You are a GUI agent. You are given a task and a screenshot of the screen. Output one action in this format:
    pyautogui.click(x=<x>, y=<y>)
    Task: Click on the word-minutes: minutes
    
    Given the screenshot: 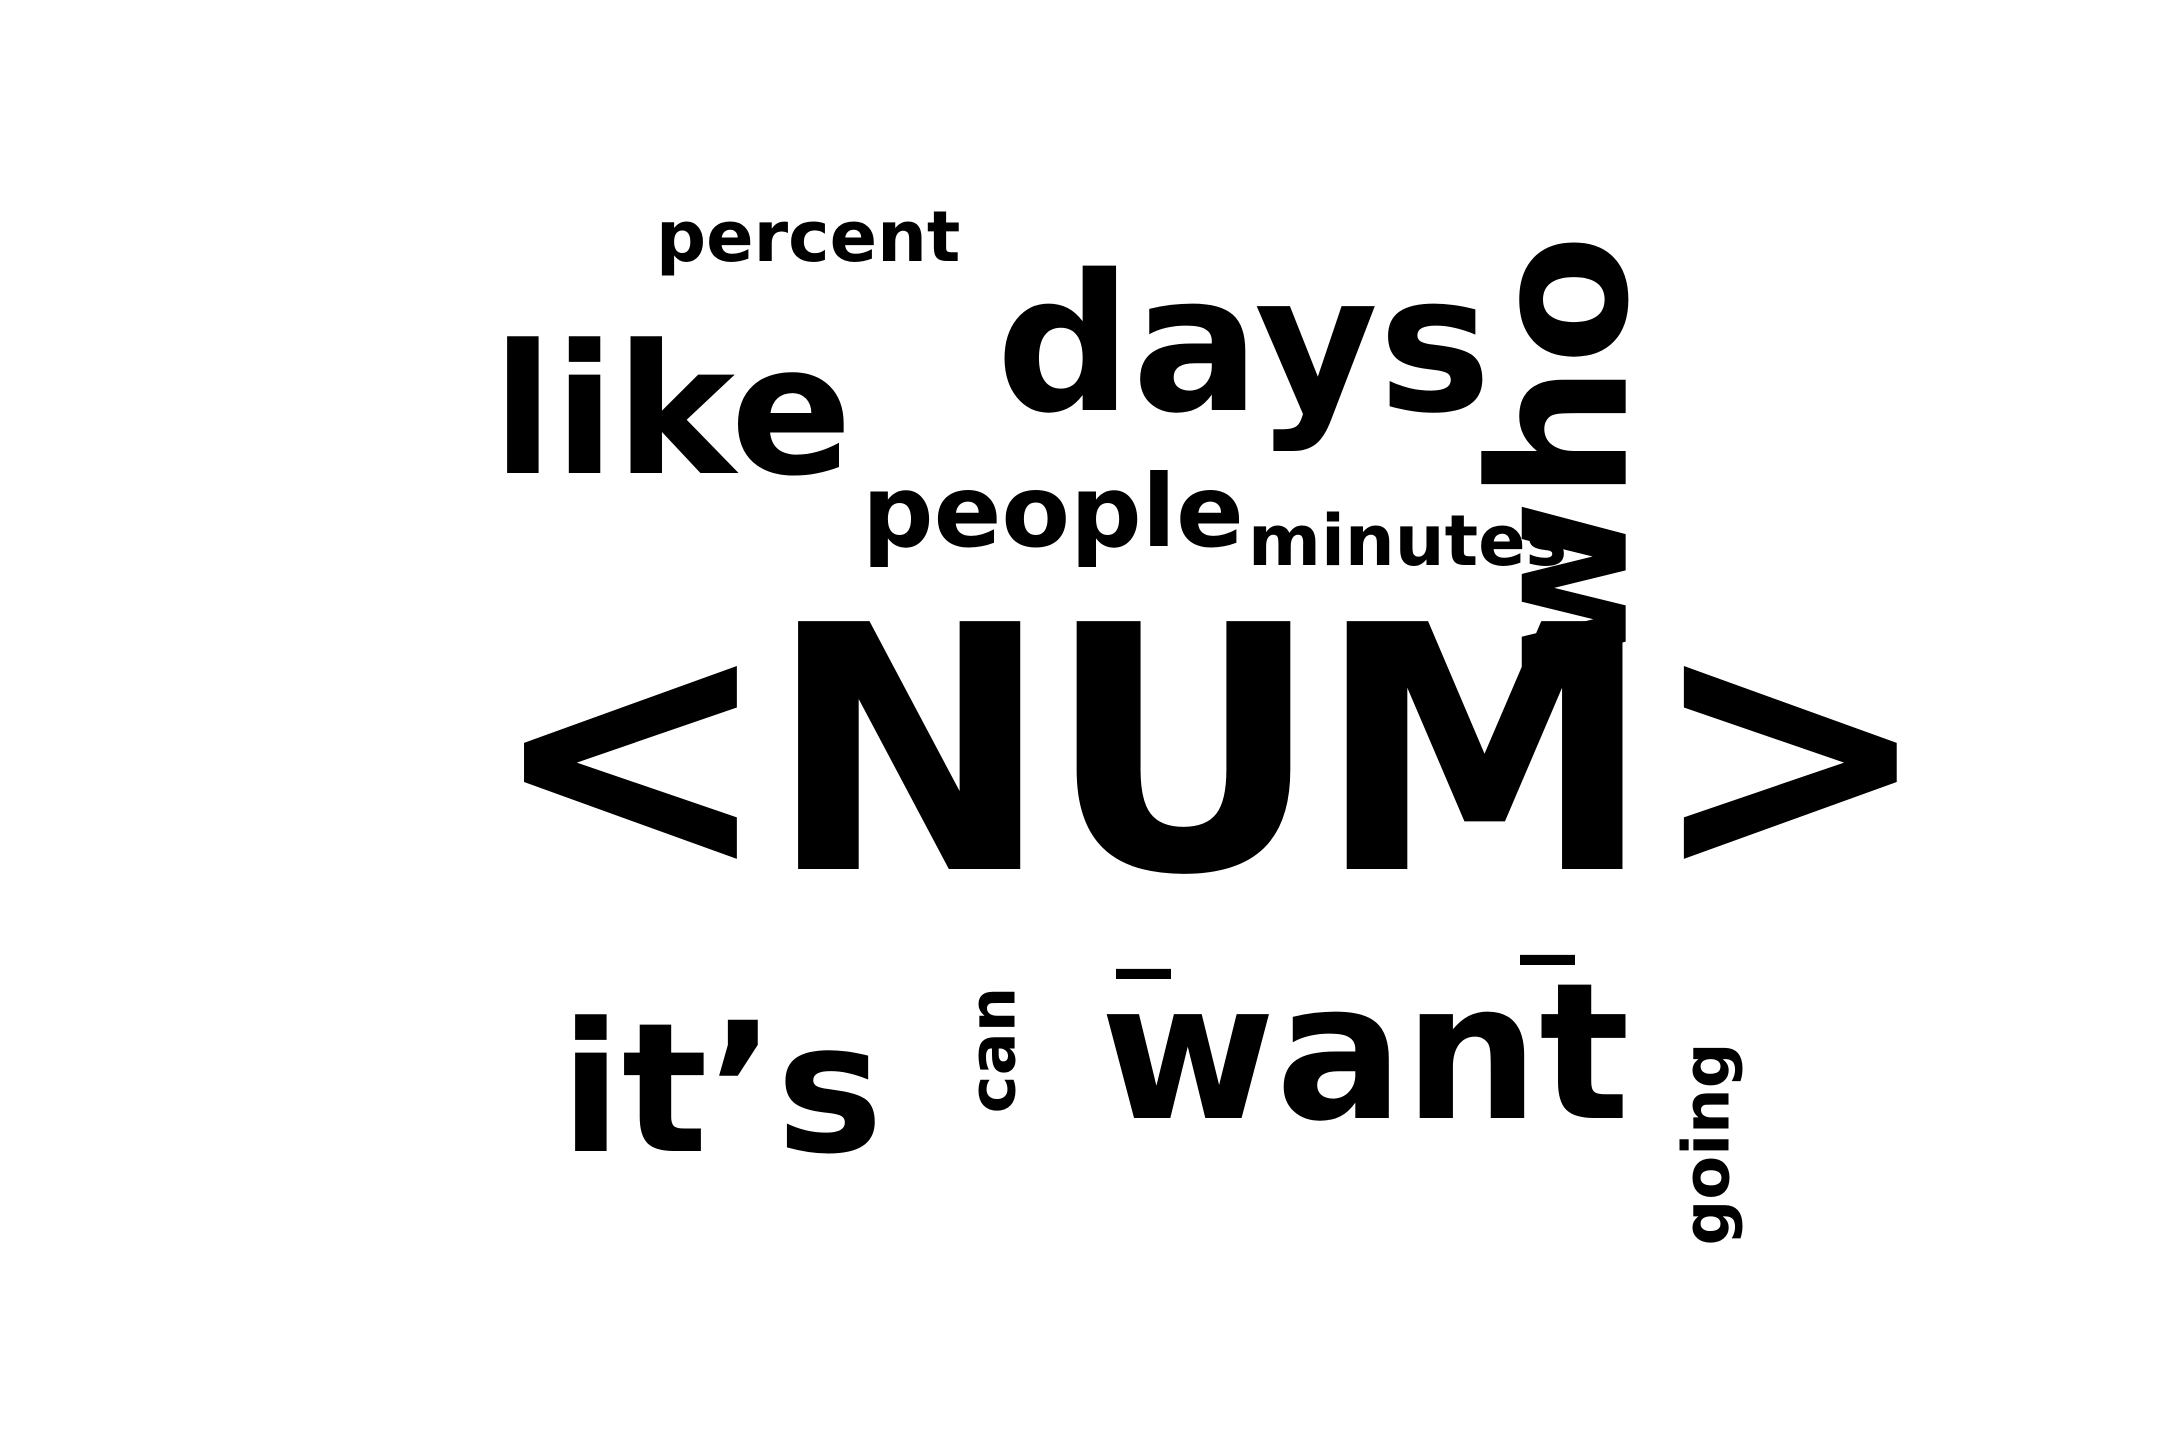 What is the action you would take?
    pyautogui.click(x=1408, y=541)
    